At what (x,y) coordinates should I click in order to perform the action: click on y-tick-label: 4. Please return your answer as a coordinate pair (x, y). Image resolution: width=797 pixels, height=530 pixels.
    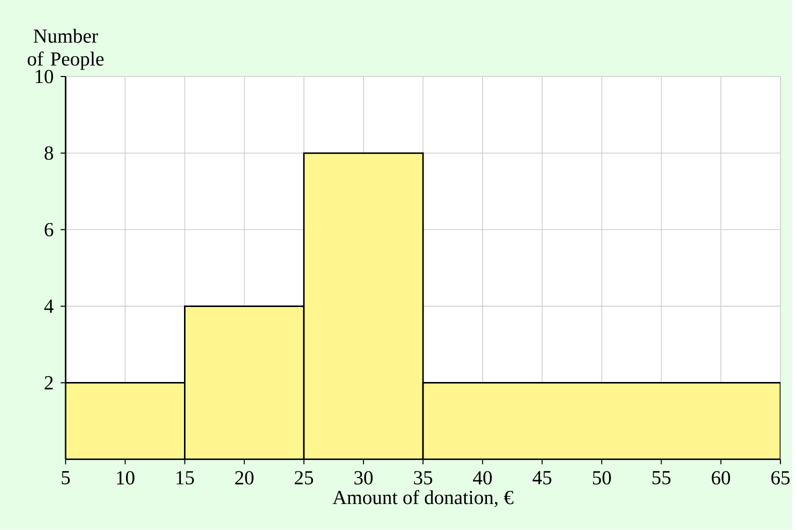
    Looking at the image, I should click on (49, 306).